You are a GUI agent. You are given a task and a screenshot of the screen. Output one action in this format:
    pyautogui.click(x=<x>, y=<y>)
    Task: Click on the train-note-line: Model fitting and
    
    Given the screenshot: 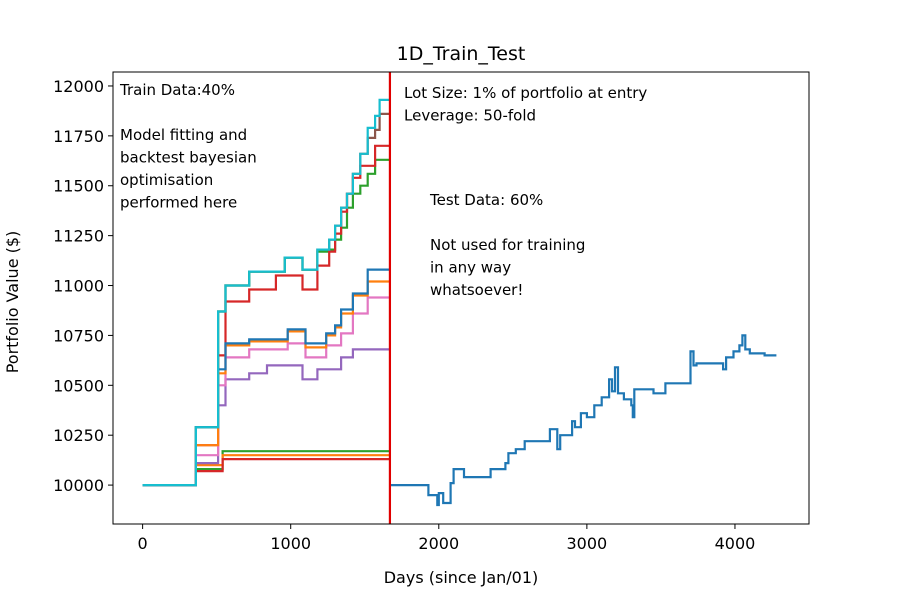 What is the action you would take?
    pyautogui.click(x=183, y=135)
    